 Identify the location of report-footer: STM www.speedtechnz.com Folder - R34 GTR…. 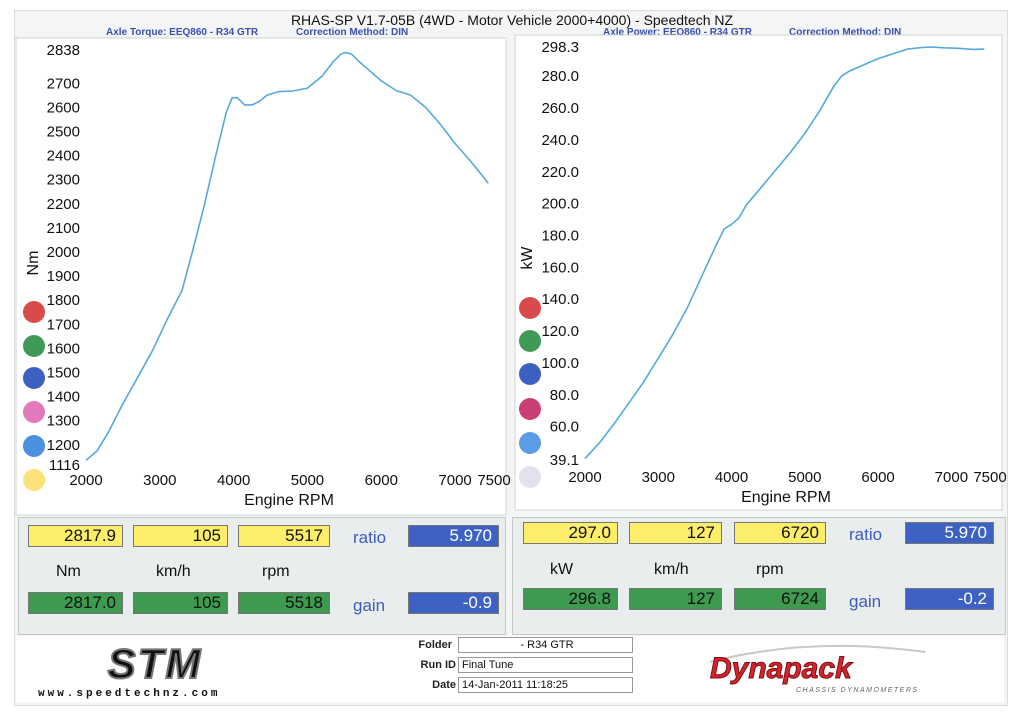
(510, 669).